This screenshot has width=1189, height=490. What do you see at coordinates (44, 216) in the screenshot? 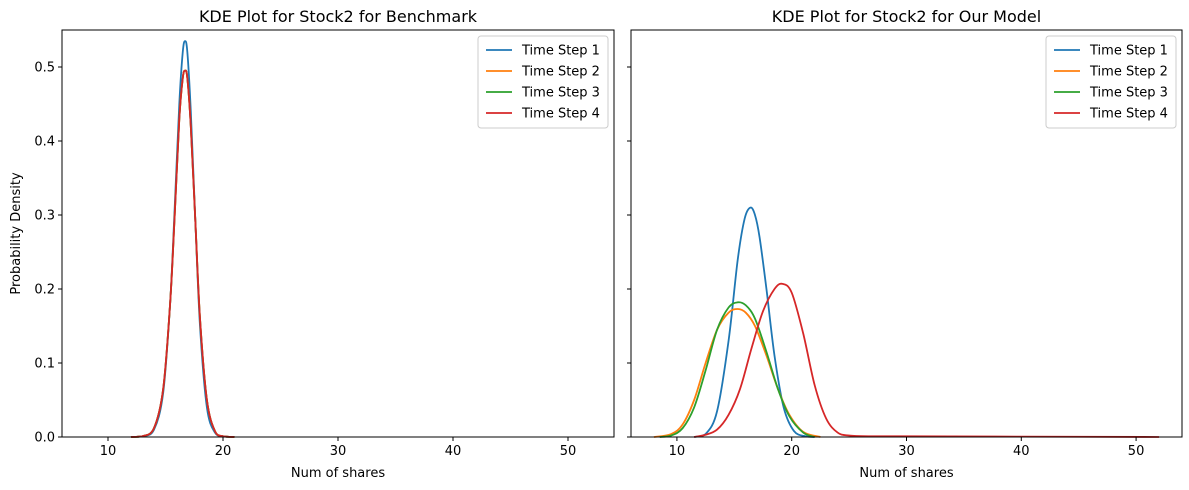
I see `y-tick-label: 0.3` at bounding box center [44, 216].